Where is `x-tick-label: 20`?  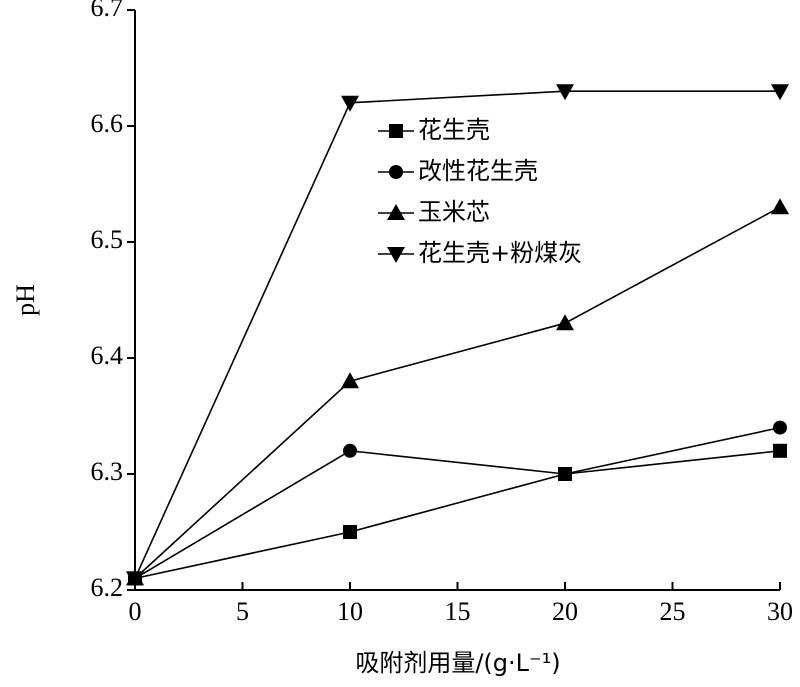 x-tick-label: 20 is located at coordinates (565, 611).